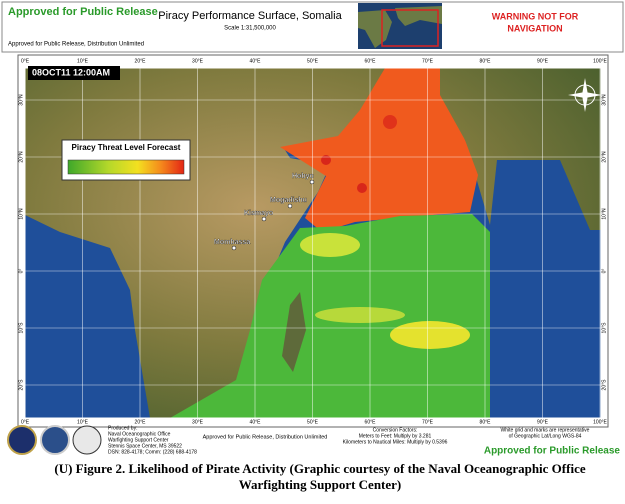 The height and width of the screenshot is (504, 625). I want to click on caption: Warfighting Support Center), so click(320, 484).